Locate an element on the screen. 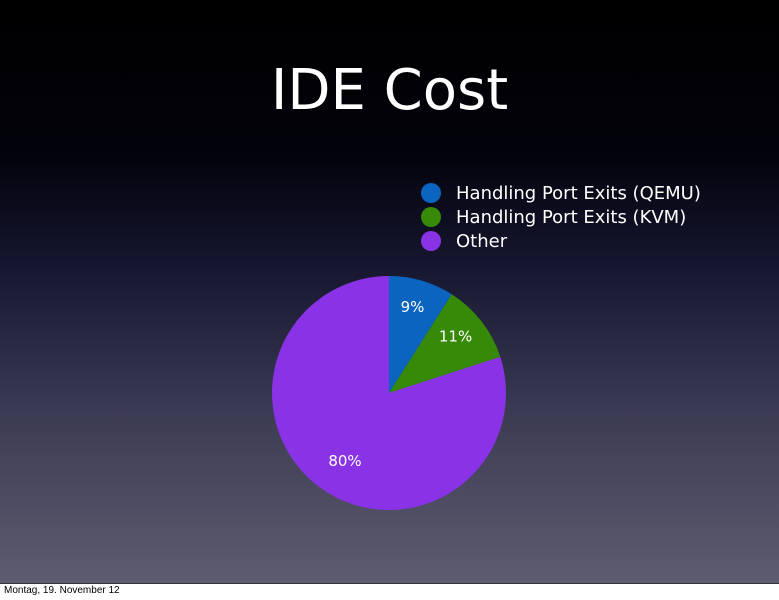 This screenshot has width=779, height=600. legend-item-other: Other is located at coordinates (464, 241).